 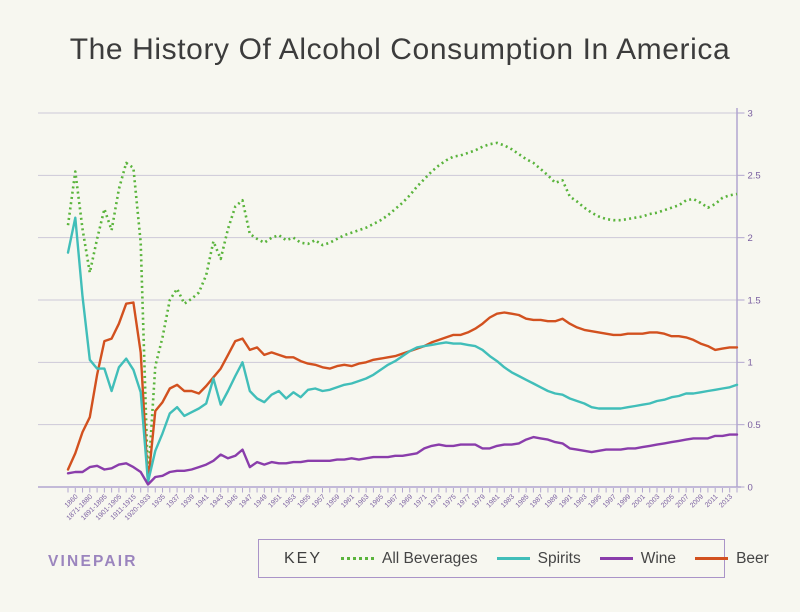 I want to click on x-tick-label: 1951, so click(x=275, y=501).